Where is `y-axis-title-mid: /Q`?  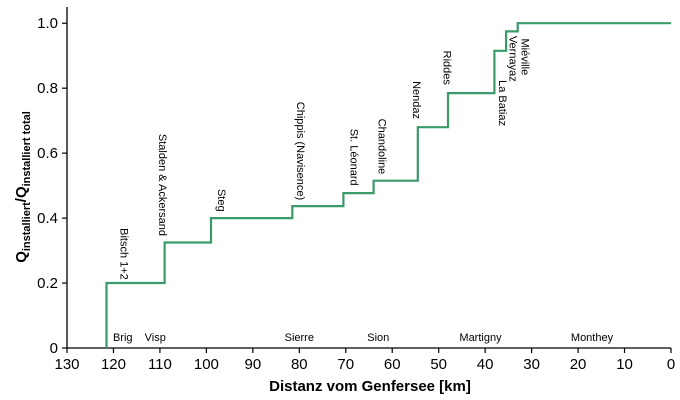 y-axis-title-mid: /Q is located at coordinates (21, 194).